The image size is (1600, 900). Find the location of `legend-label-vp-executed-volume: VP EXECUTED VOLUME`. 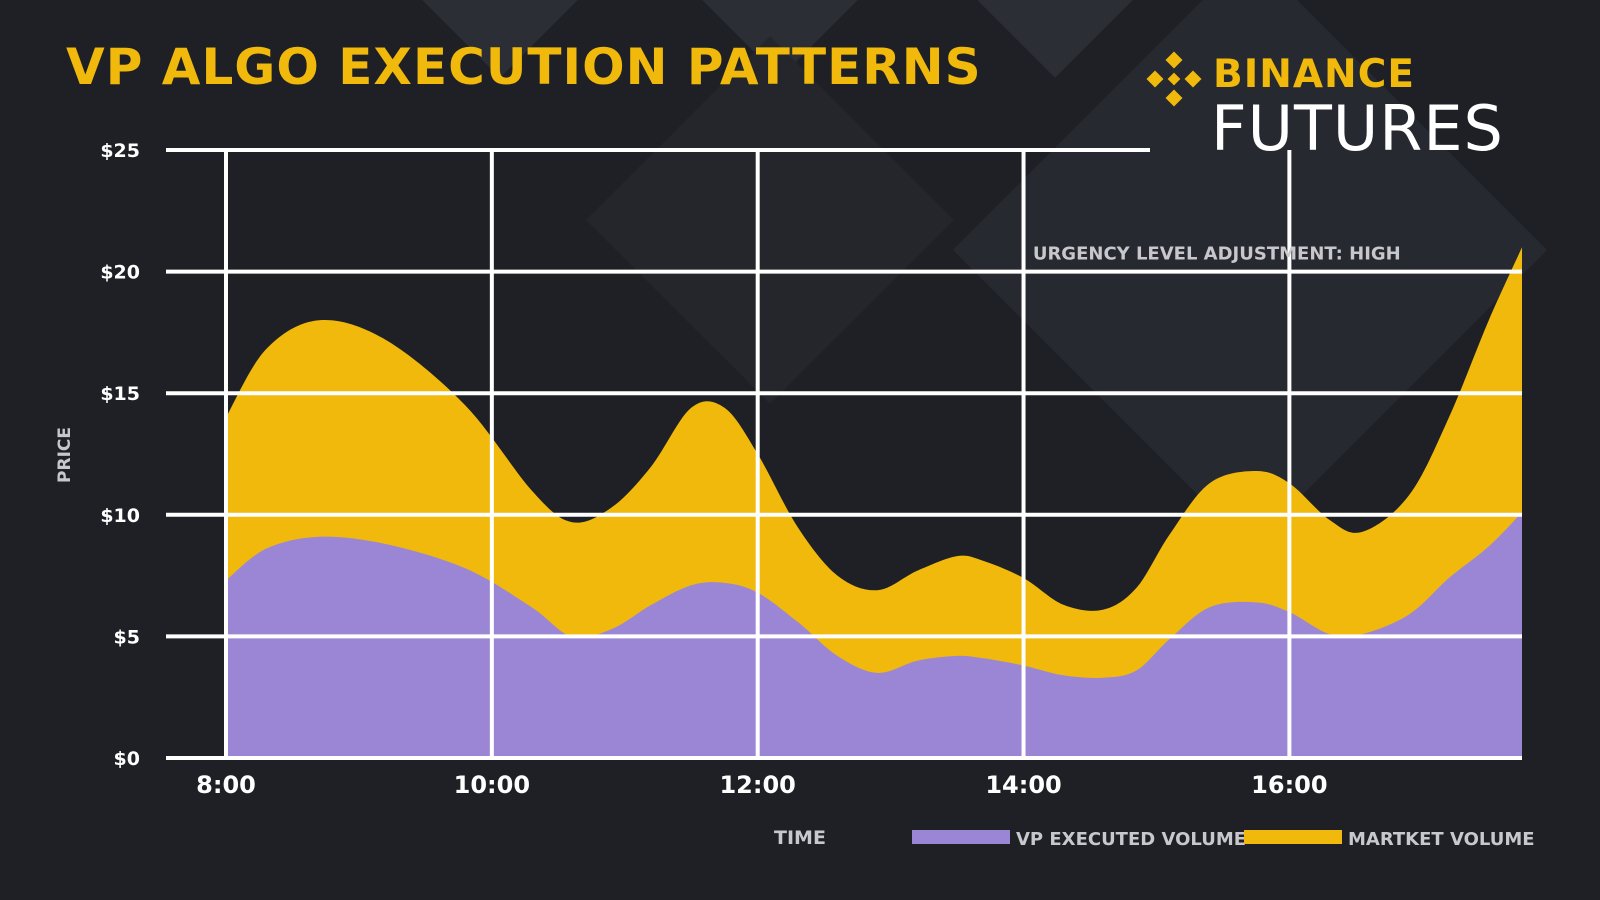

legend-label-vp-executed-volume: VP EXECUTED VOLUME is located at coordinates (1131, 839).